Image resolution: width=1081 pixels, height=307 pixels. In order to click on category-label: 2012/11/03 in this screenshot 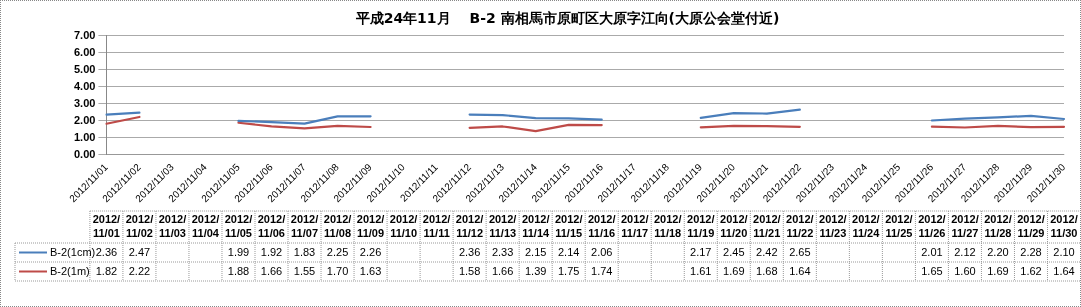, I will do `click(172, 226)`.